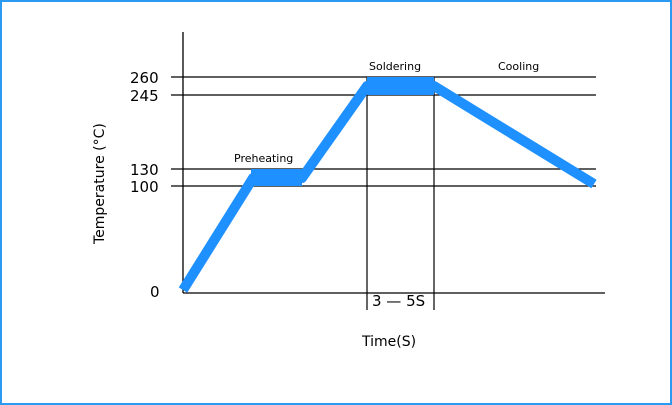 The height and width of the screenshot is (405, 672). I want to click on phase-label-cooling: Cooling, so click(518, 66).